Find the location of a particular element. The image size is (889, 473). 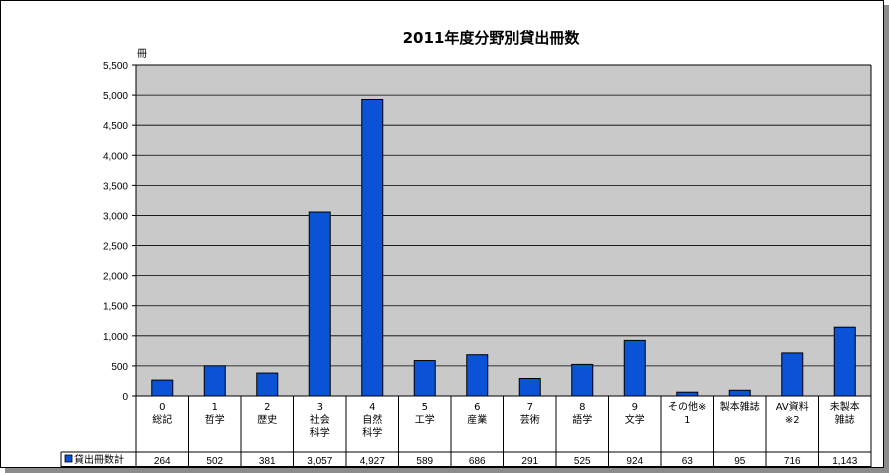

x-category-label: 5 工学 is located at coordinates (425, 414).